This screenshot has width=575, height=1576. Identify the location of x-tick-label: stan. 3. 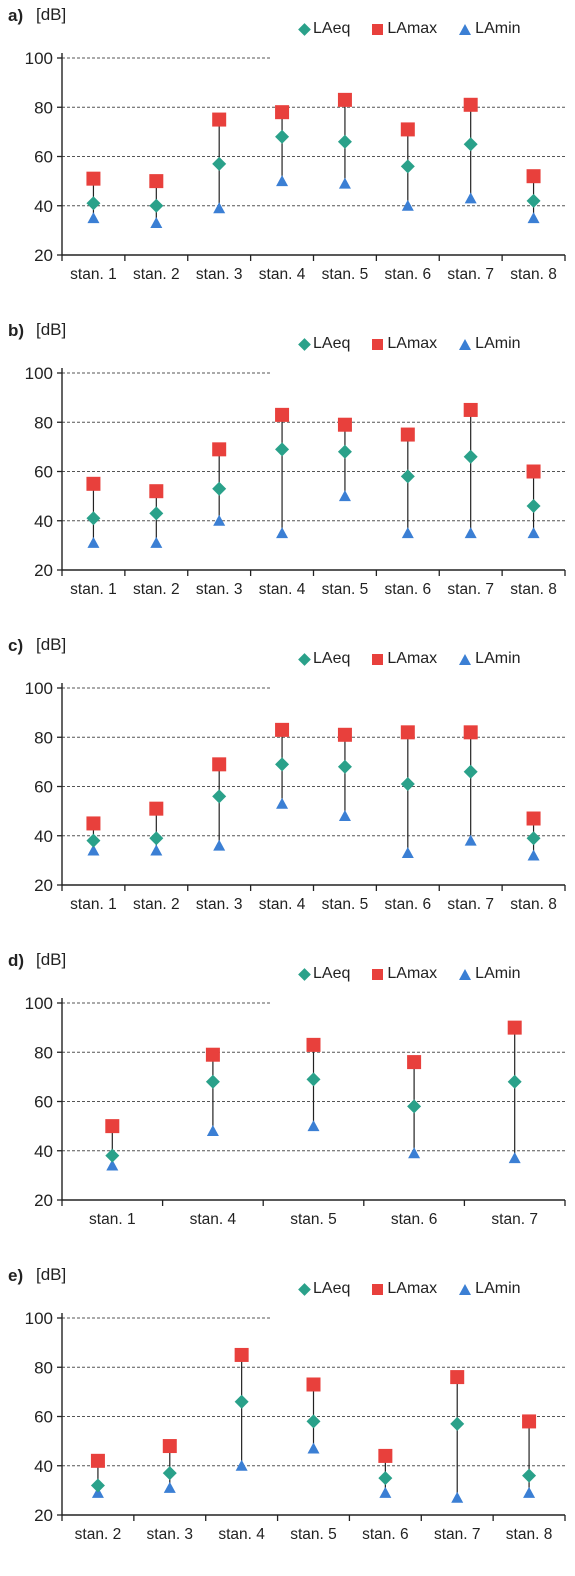
(219, 589).